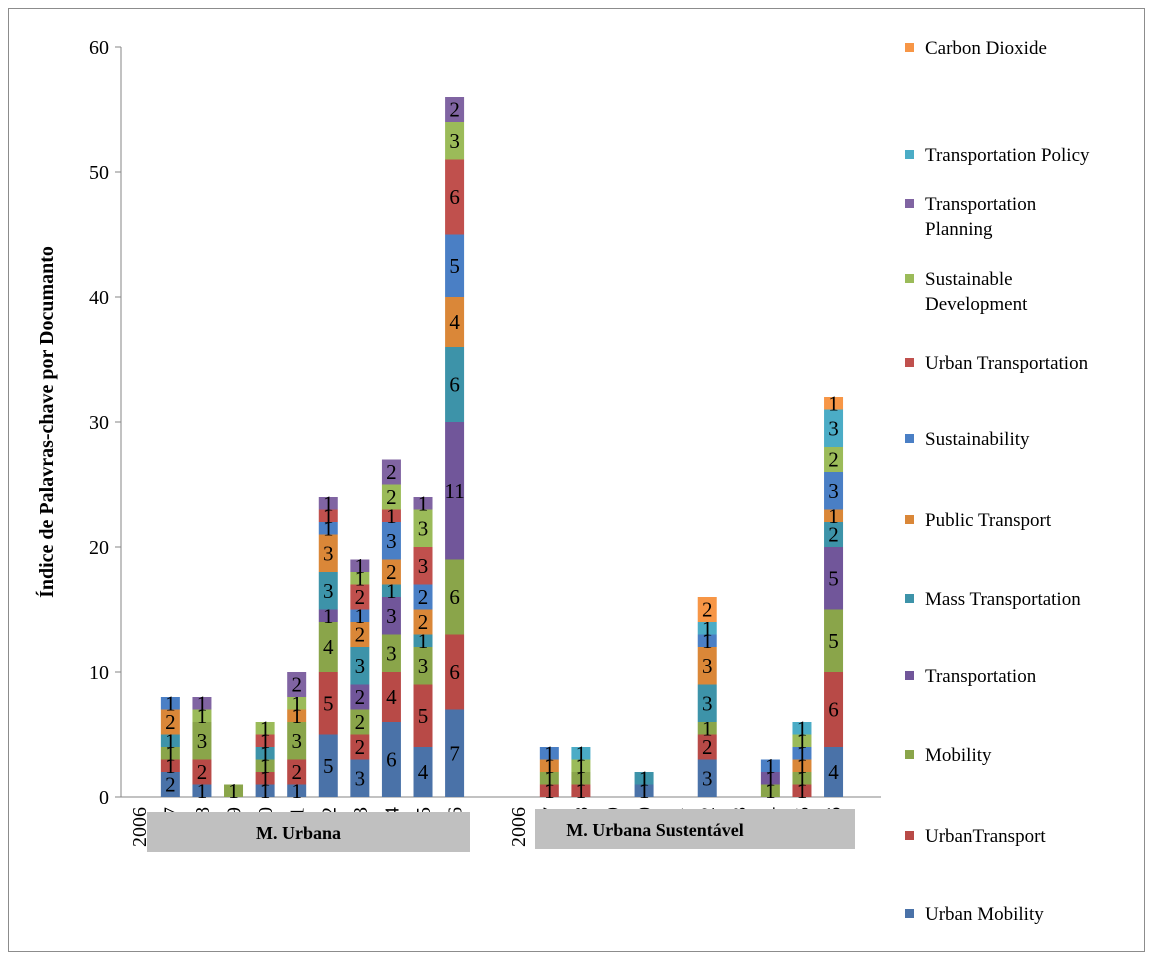 The image size is (1153, 960). What do you see at coordinates (308, 832) in the screenshot?
I see `group-band` at bounding box center [308, 832].